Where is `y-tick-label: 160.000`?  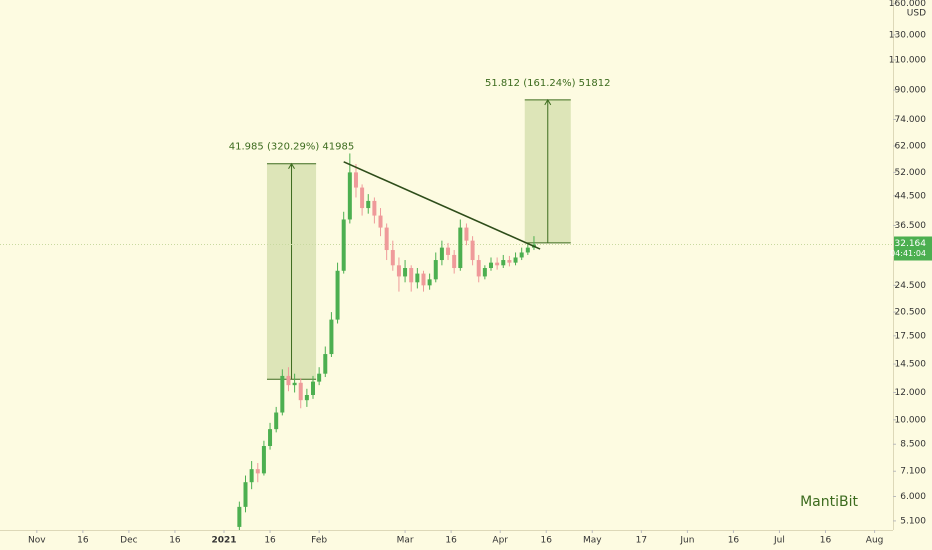
y-tick-label: 160.000 is located at coordinates (907, 4).